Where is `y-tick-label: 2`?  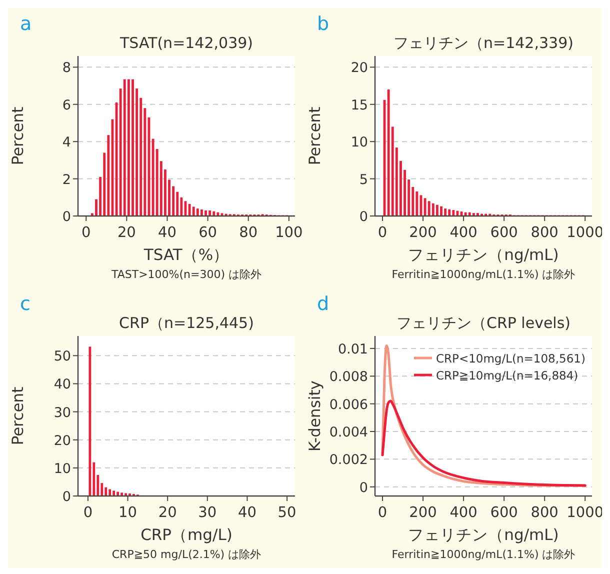
y-tick-label: 2 is located at coordinates (66, 180).